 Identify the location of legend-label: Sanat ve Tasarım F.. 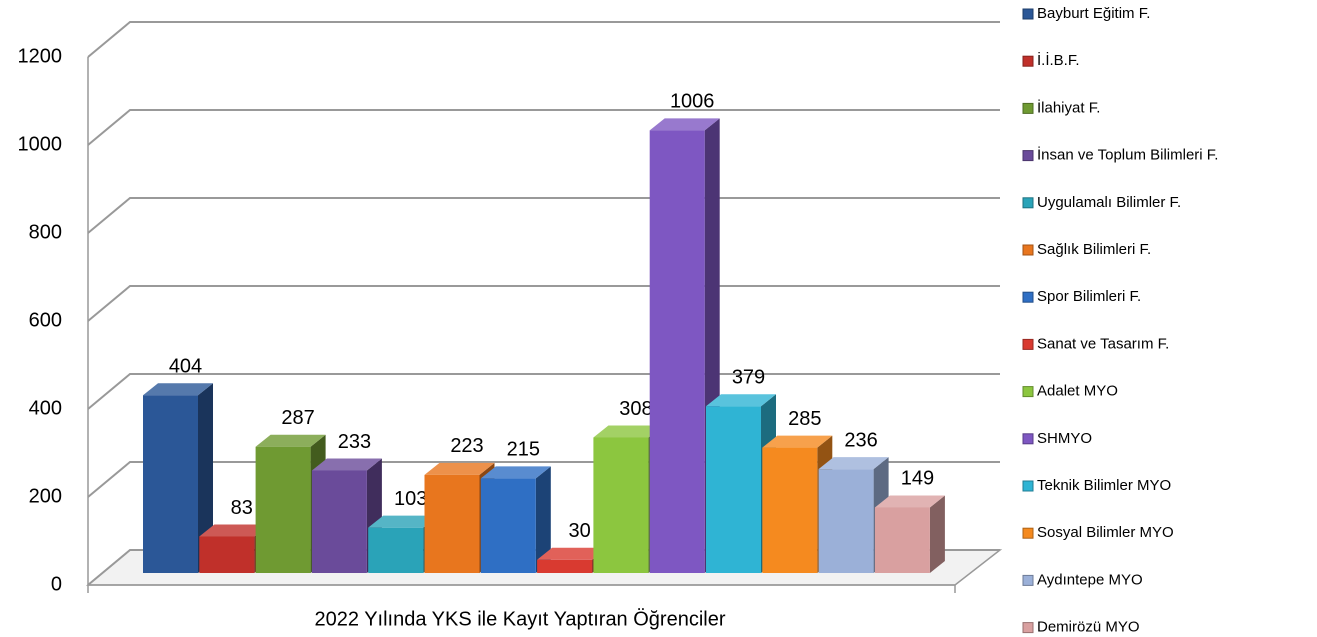
(1103, 343).